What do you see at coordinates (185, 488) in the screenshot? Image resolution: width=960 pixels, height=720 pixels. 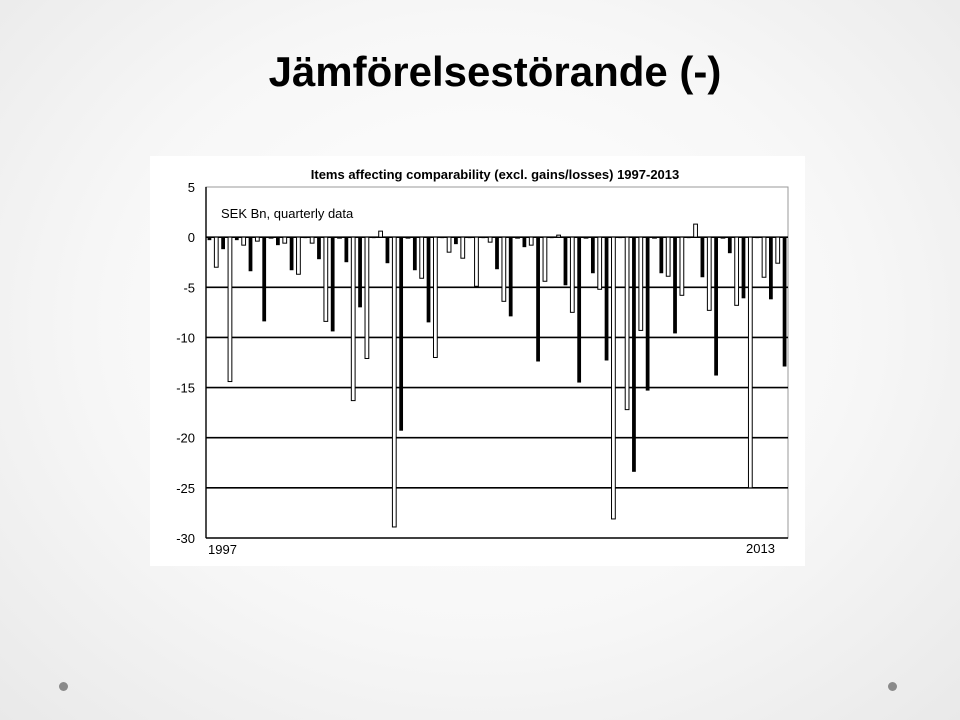 I see `y-tick-label: -25` at bounding box center [185, 488].